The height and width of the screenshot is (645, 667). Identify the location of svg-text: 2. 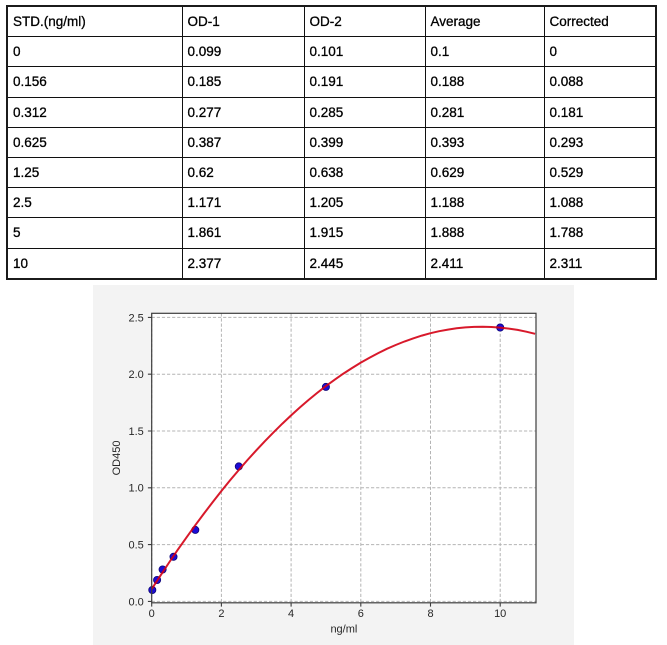
(221, 614).